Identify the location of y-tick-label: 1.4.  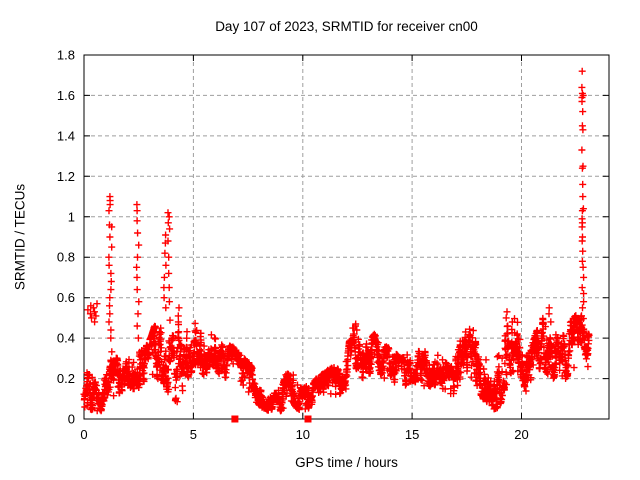
(66, 135).